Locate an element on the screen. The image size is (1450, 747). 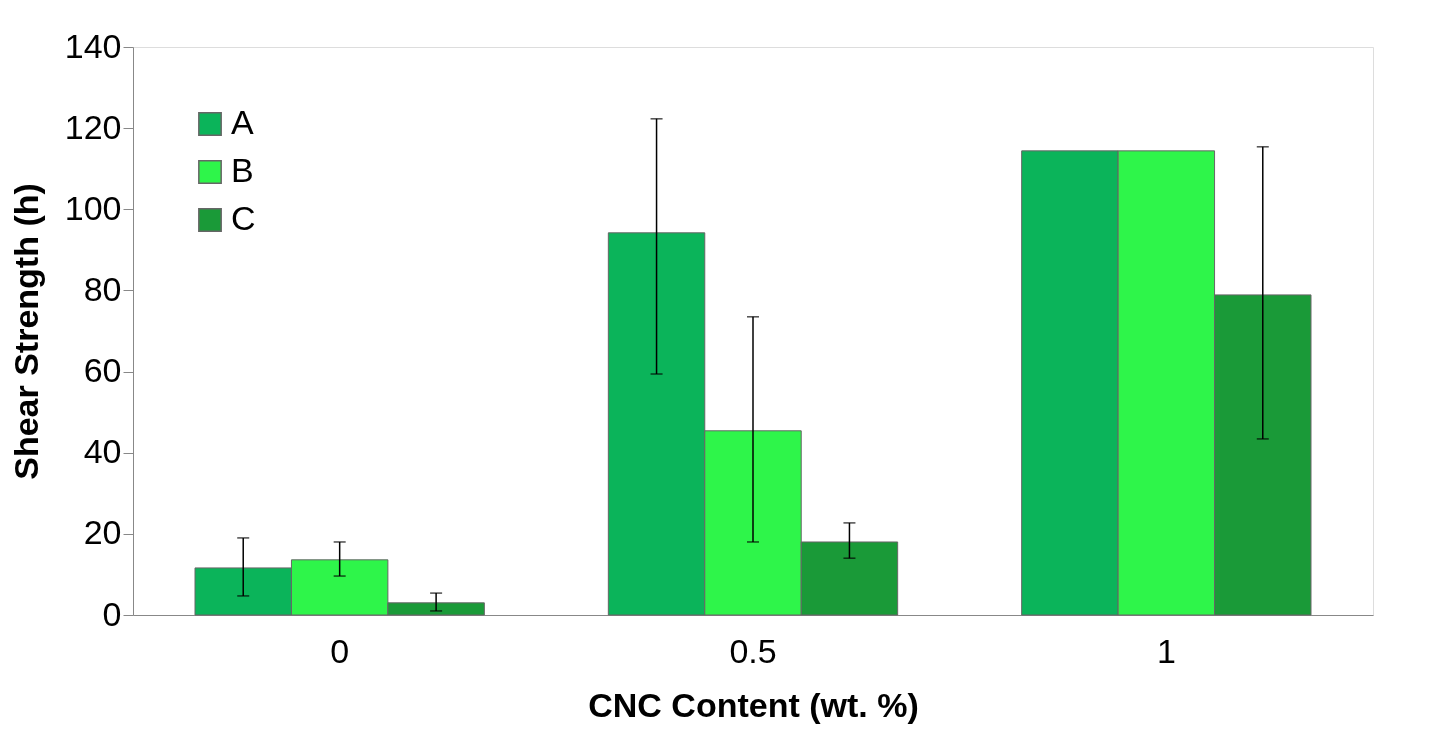
y-tick-label: 140 is located at coordinates (93, 45).